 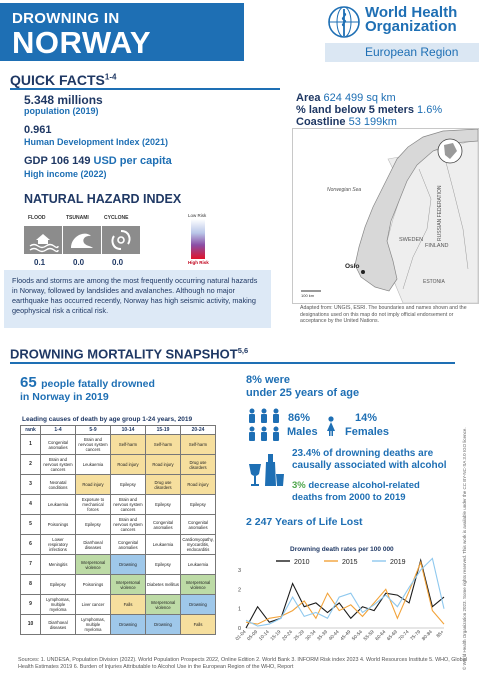 I want to click on snapshot-title-text: DROWNING MORTALITY SNAPSHOT, so click(x=124, y=354).